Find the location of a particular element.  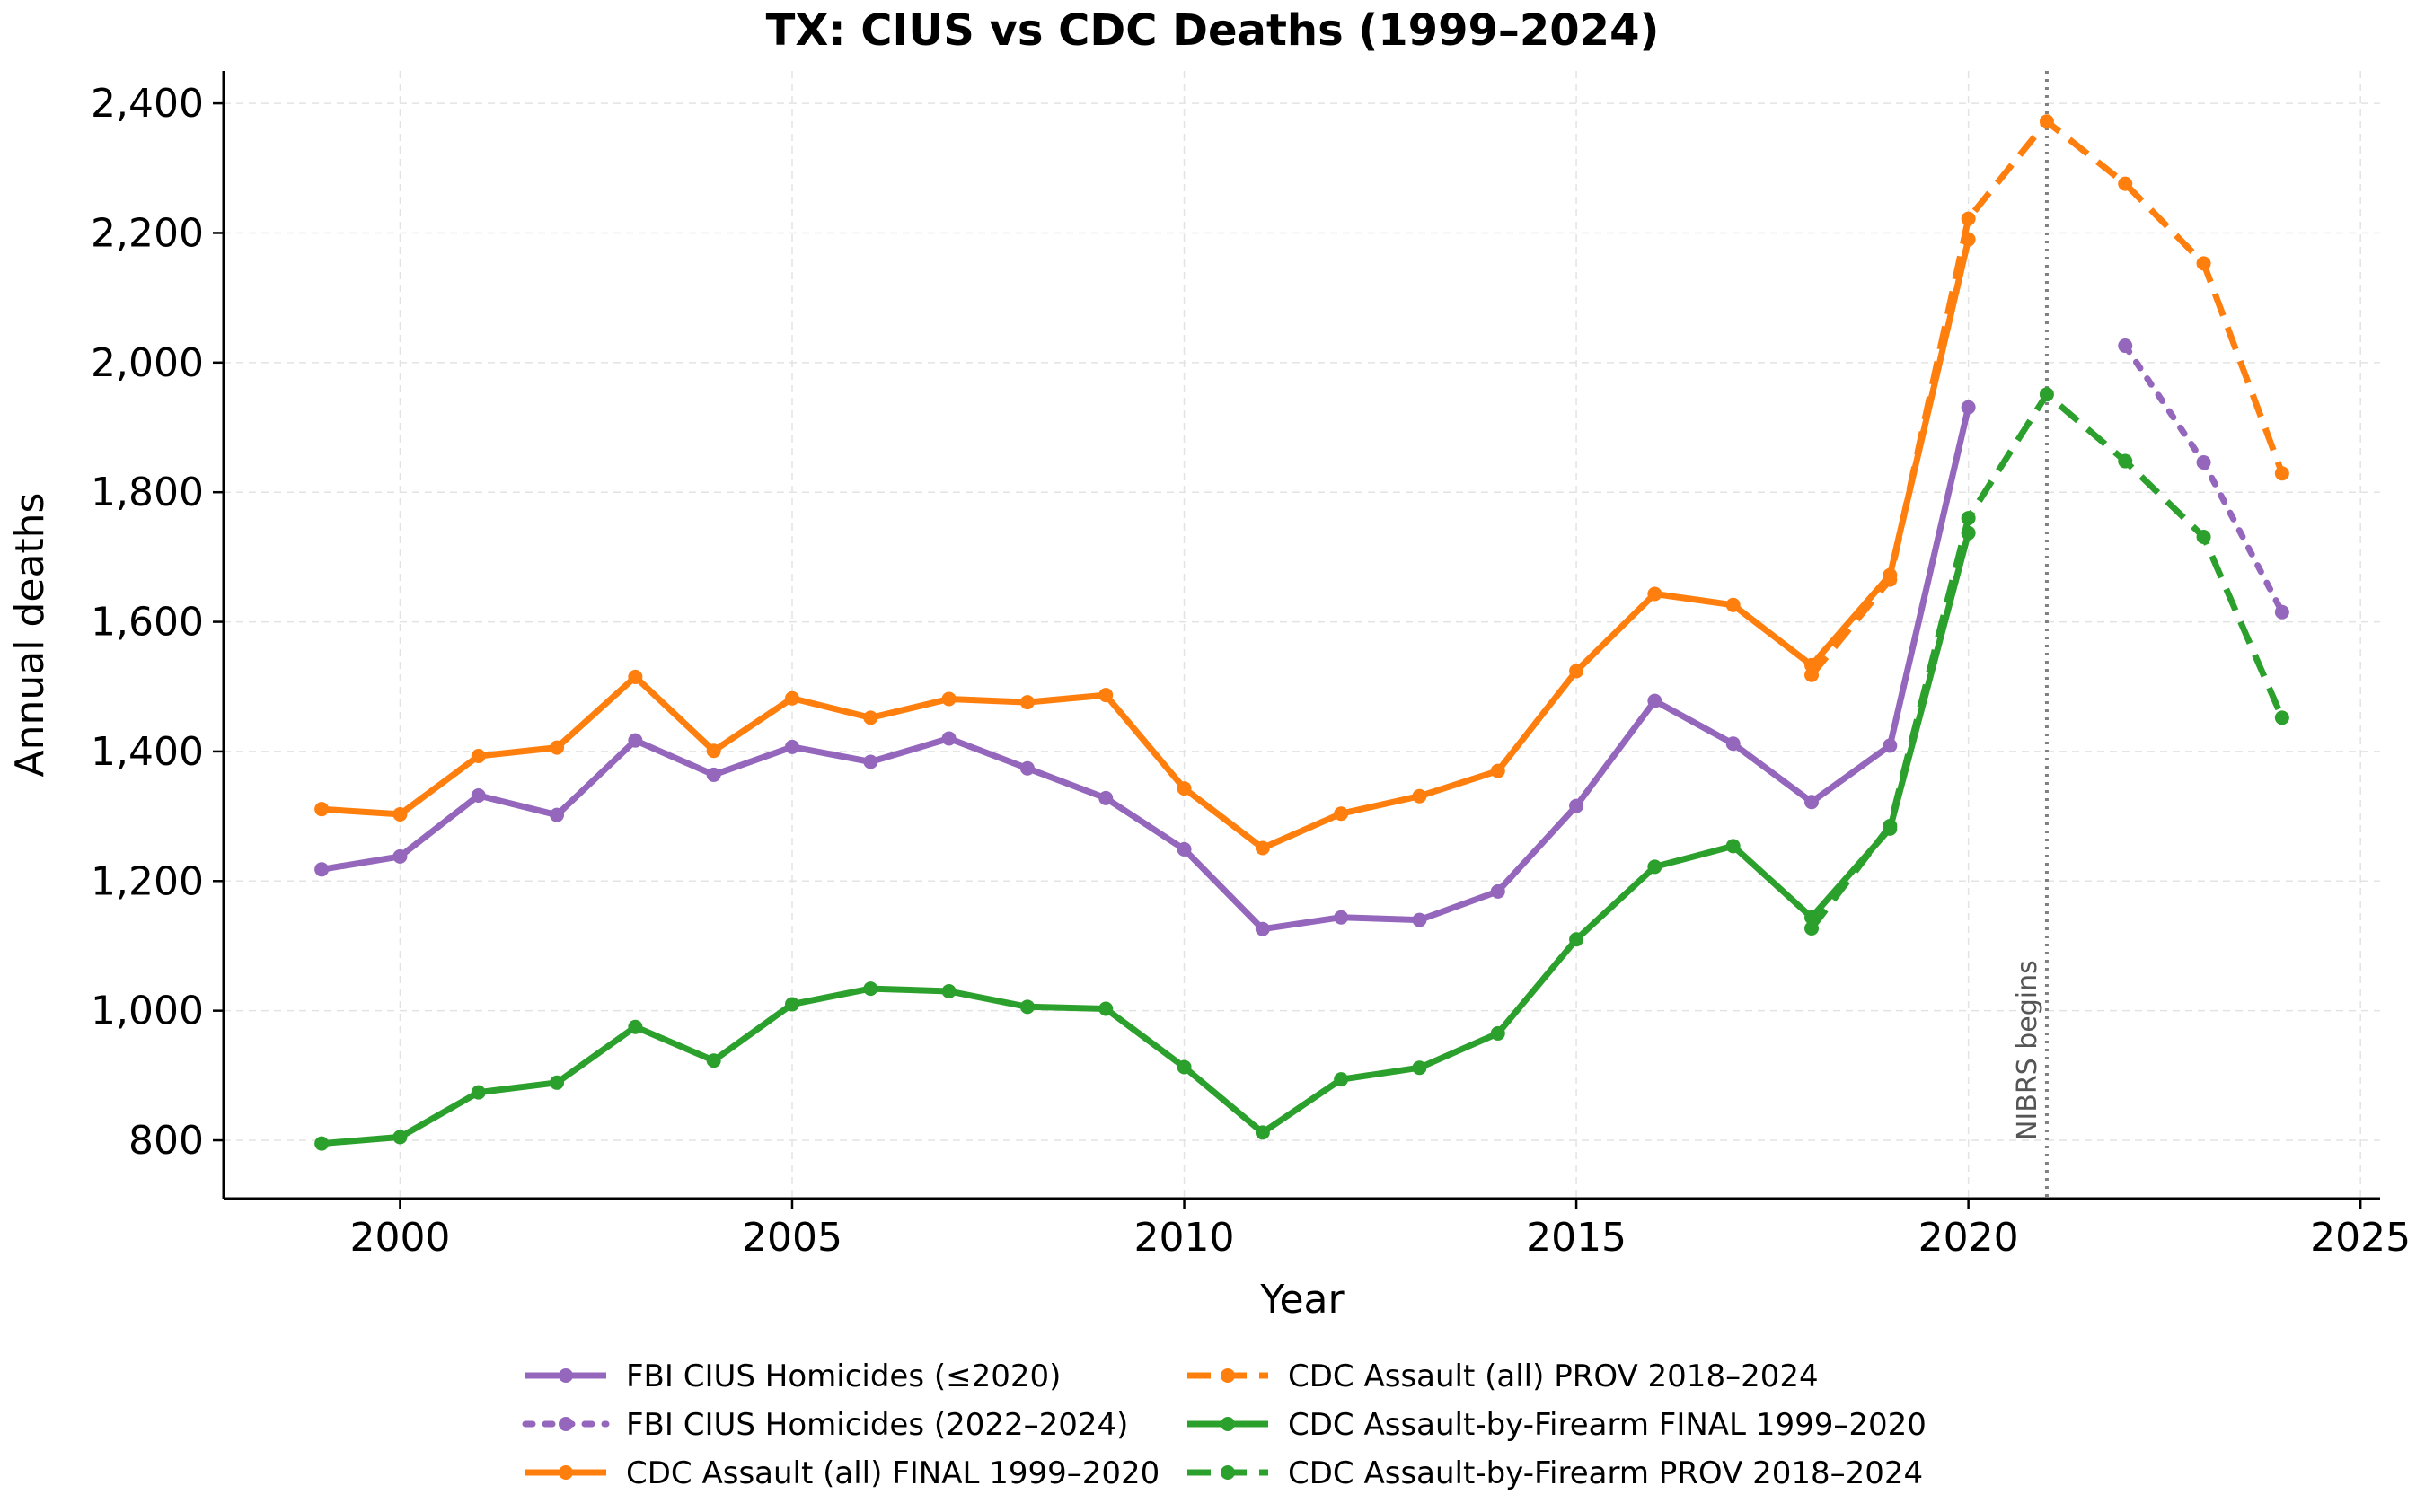

nibrs-label: NIBRS begins is located at coordinates (2028, 1050).